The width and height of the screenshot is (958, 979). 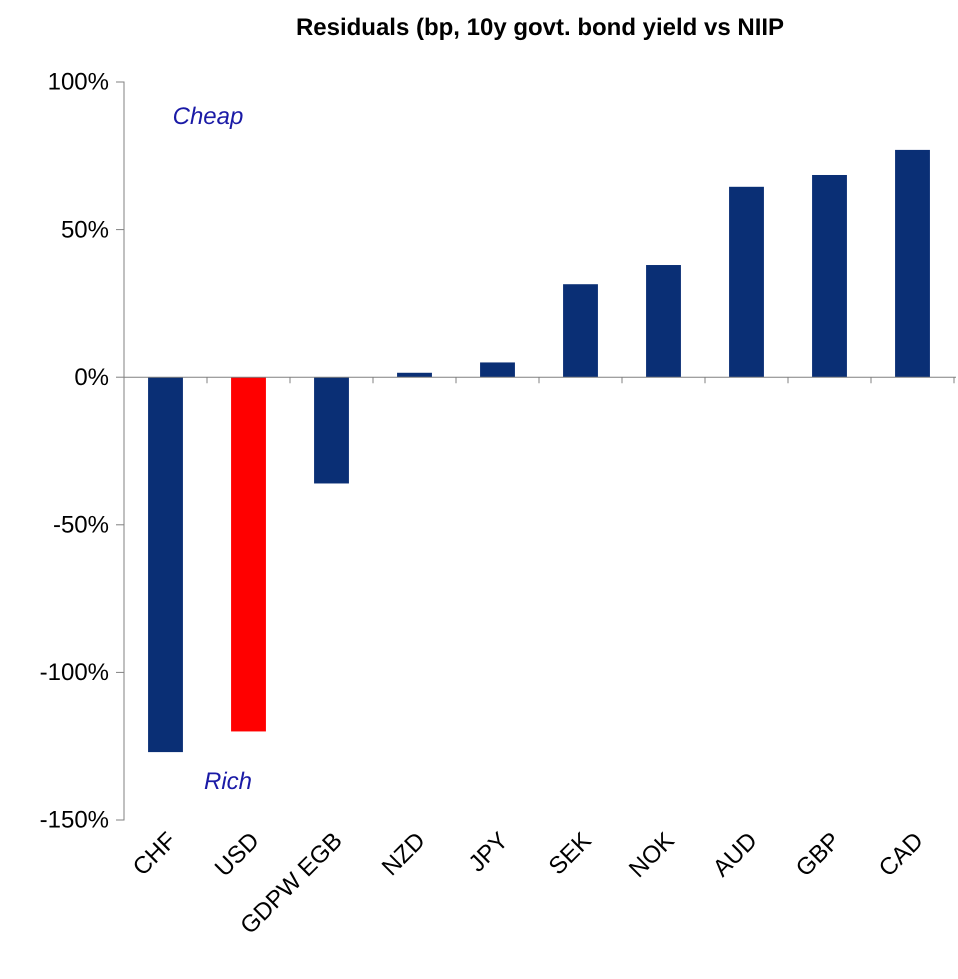 What do you see at coordinates (80, 524) in the screenshot?
I see `y-tick-label: -50%` at bounding box center [80, 524].